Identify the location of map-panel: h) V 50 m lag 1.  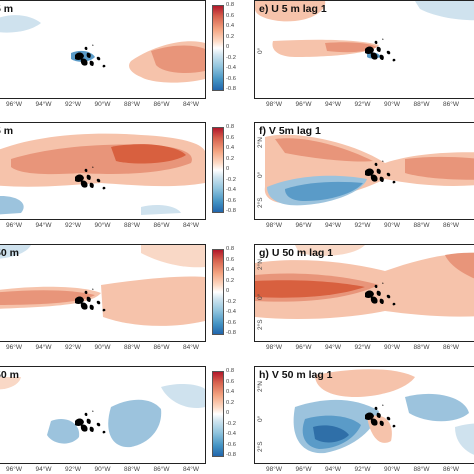
(364, 415).